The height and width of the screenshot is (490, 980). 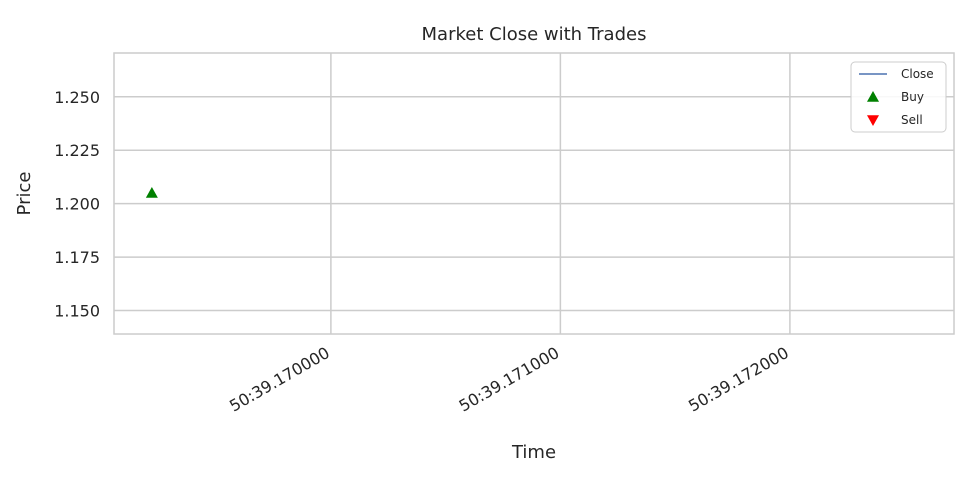 I want to click on series-layer, so click(x=151, y=192).